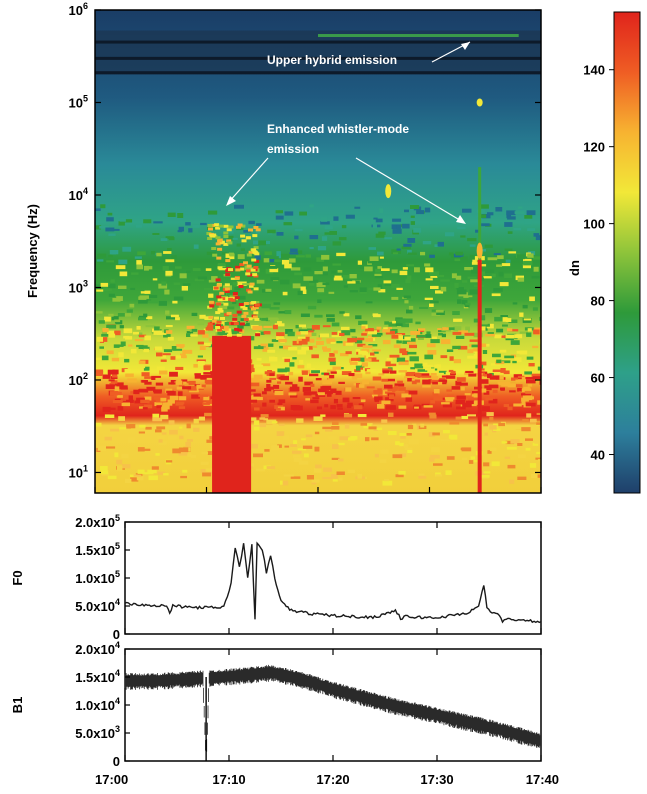  Describe the element at coordinates (116, 634) in the screenshot. I see `f0-tick-label: 0` at that location.